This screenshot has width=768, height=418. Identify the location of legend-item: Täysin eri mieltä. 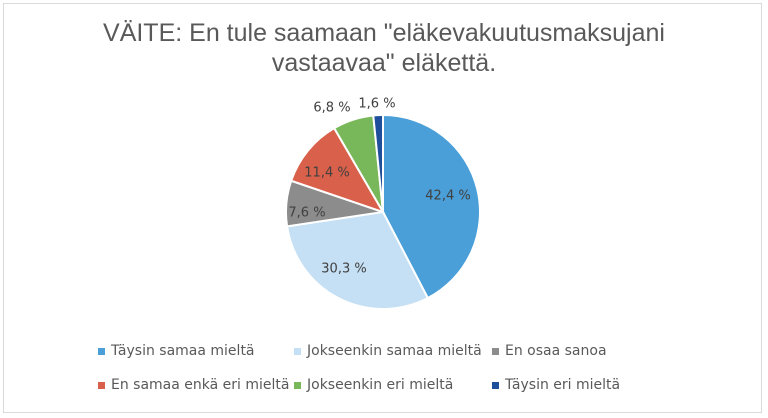
(556, 385).